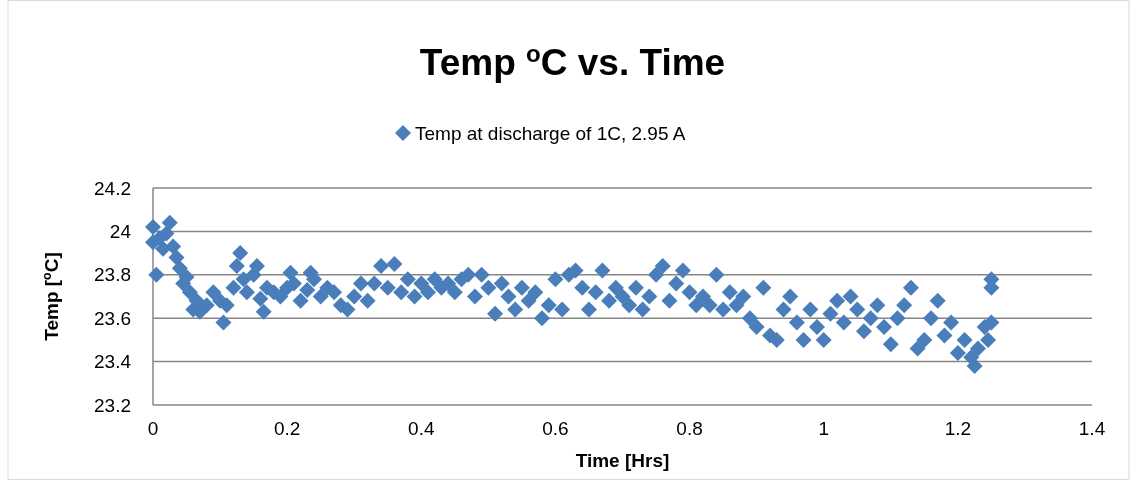  Describe the element at coordinates (153, 428) in the screenshot. I see `x-tick-label: 0` at that location.